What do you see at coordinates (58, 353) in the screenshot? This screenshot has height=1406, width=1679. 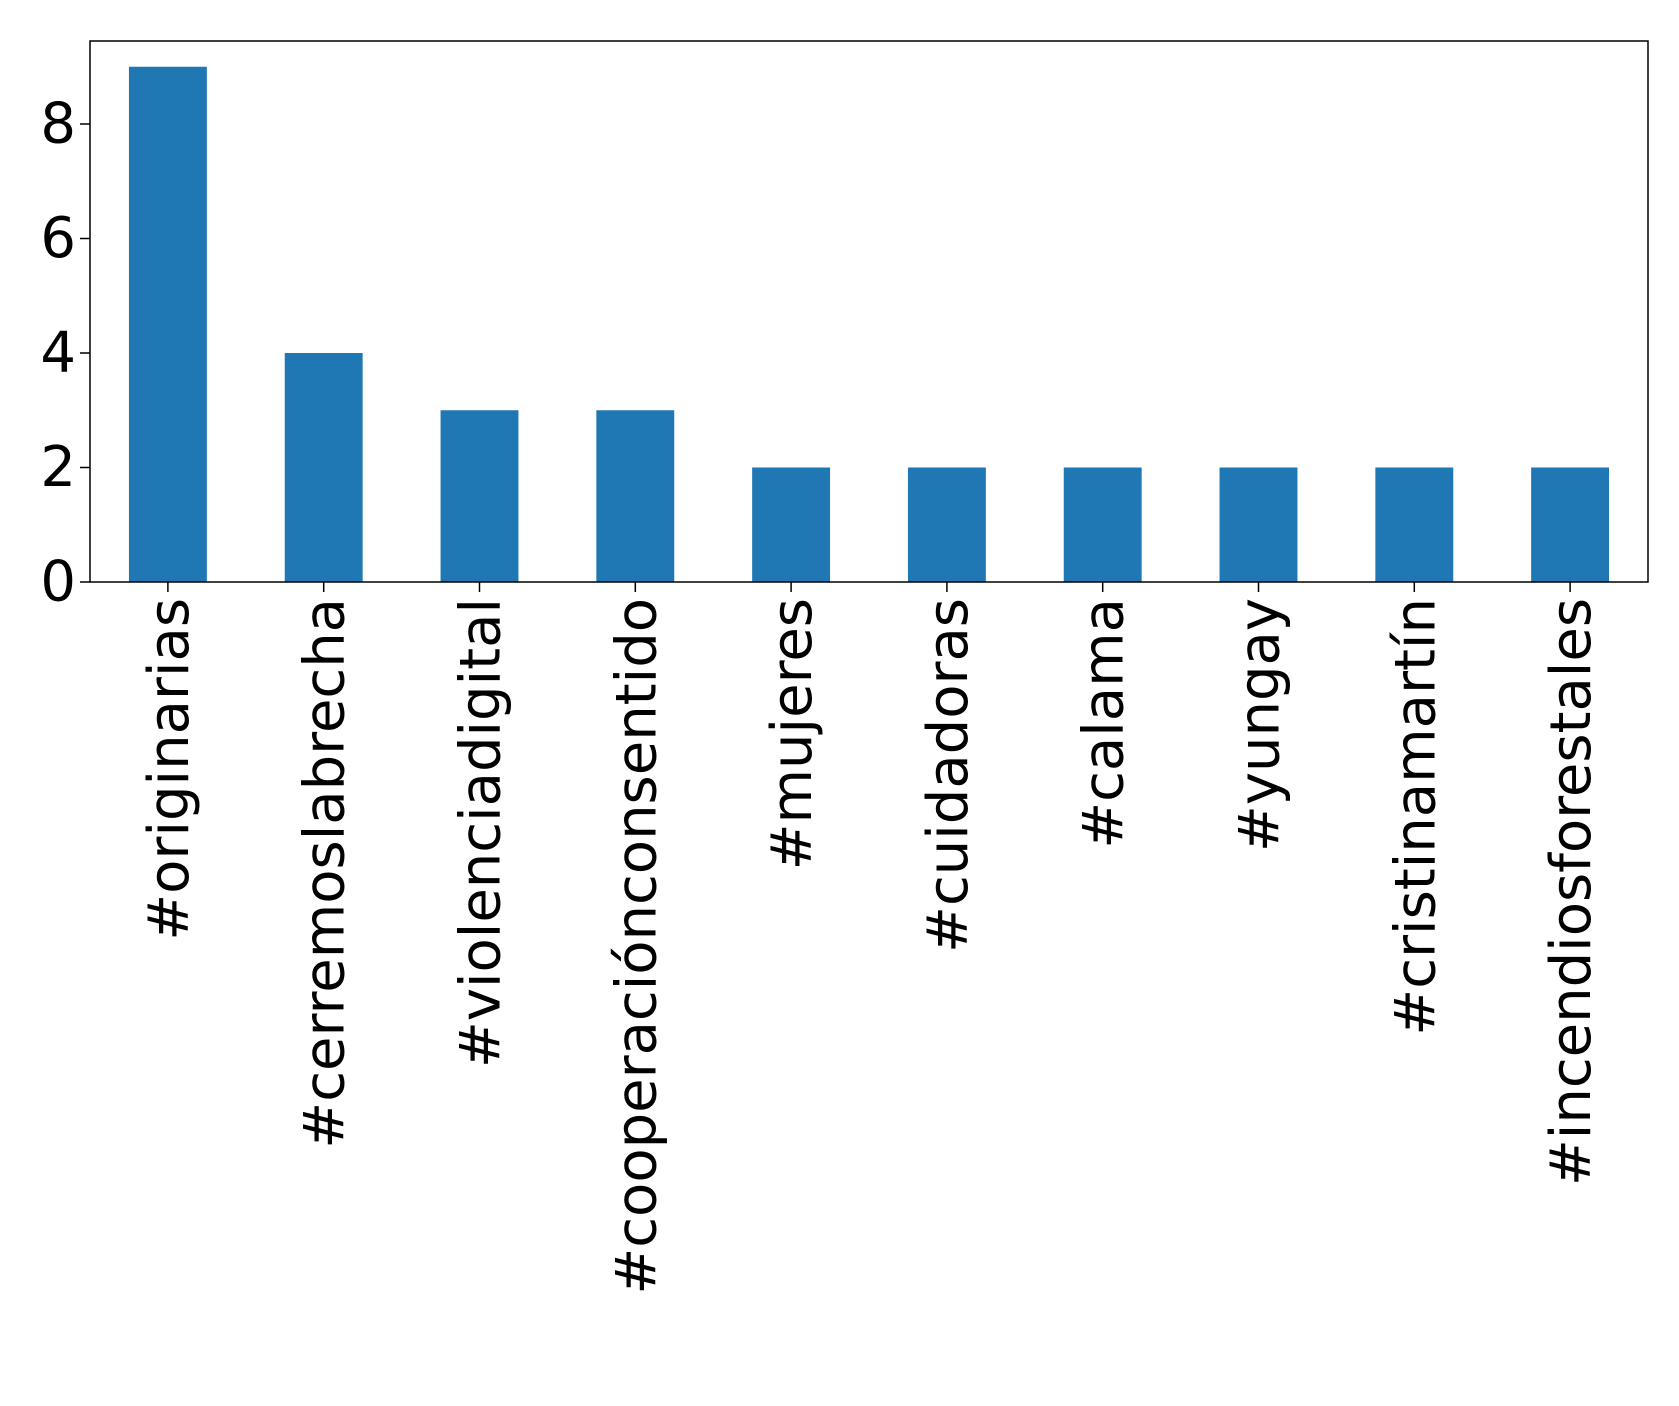 I see `y-tick-label: 4` at bounding box center [58, 353].